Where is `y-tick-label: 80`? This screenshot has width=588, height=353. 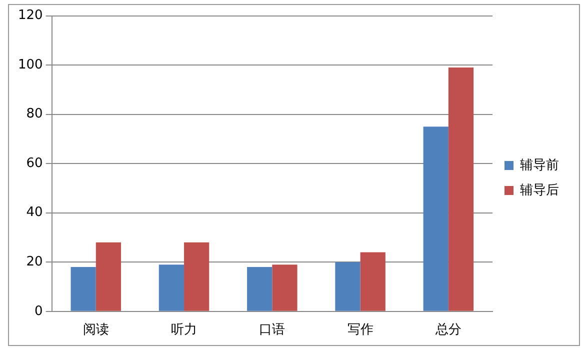
y-tick-label: 80 is located at coordinates (34, 114).